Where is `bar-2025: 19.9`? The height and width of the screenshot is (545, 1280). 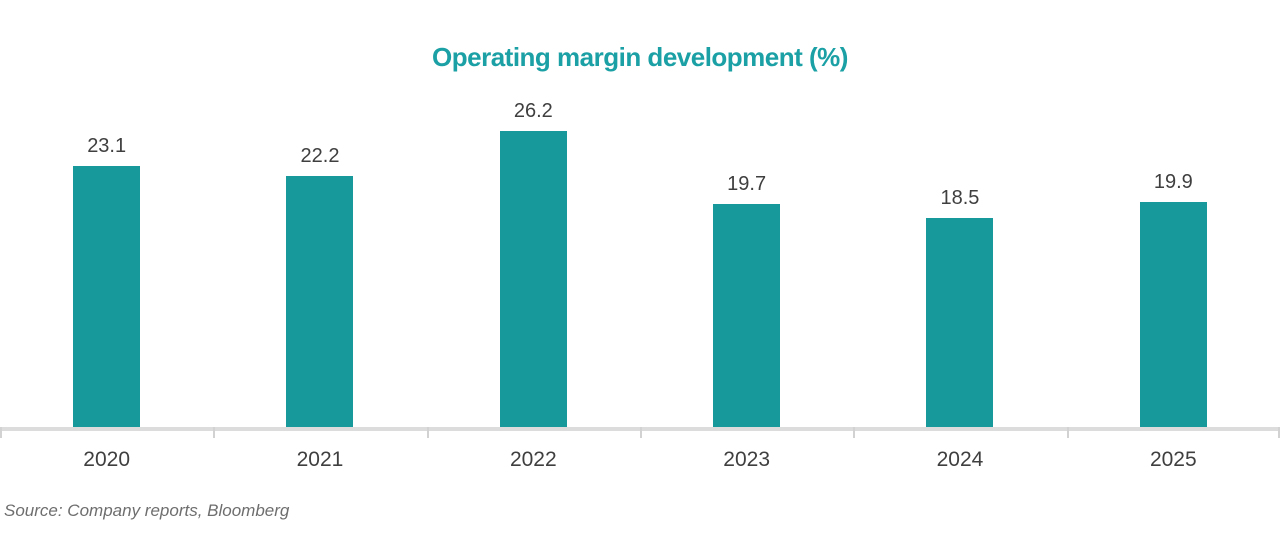
bar-2025: 19.9 is located at coordinates (1173, 299).